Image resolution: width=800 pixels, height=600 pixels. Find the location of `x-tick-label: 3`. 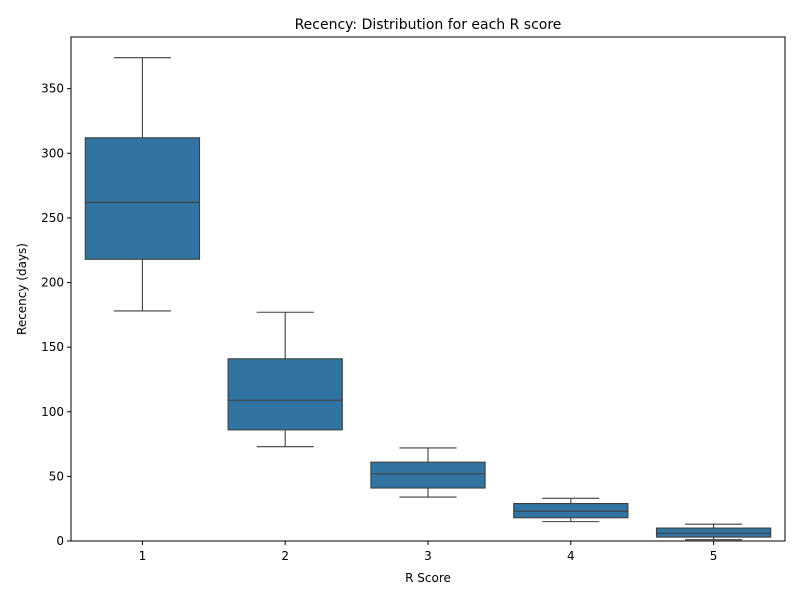

x-tick-label: 3 is located at coordinates (428, 556).